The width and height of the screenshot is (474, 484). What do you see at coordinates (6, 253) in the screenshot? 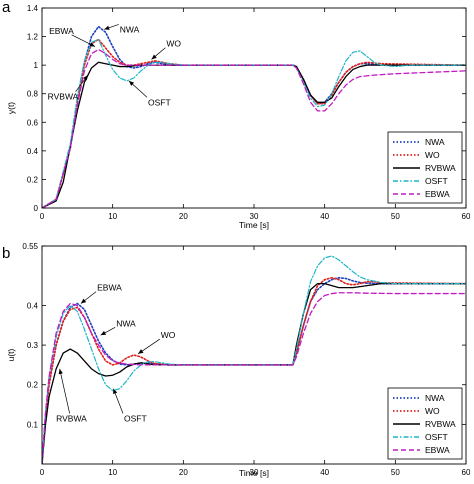
I see `panel-label: b` at bounding box center [6, 253].